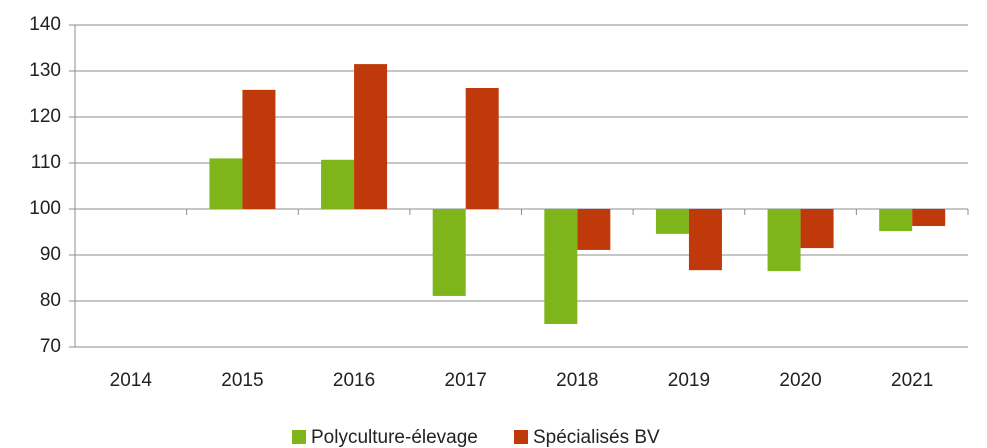 The image size is (987, 448). I want to click on x-tick-label: 2017, so click(466, 380).